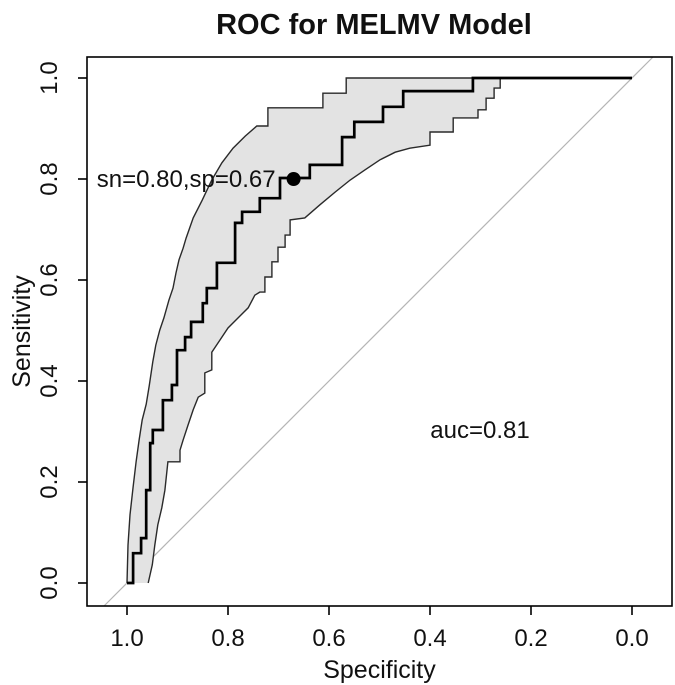  Describe the element at coordinates (328, 638) in the screenshot. I see `x-tick-label: 0.6` at that location.